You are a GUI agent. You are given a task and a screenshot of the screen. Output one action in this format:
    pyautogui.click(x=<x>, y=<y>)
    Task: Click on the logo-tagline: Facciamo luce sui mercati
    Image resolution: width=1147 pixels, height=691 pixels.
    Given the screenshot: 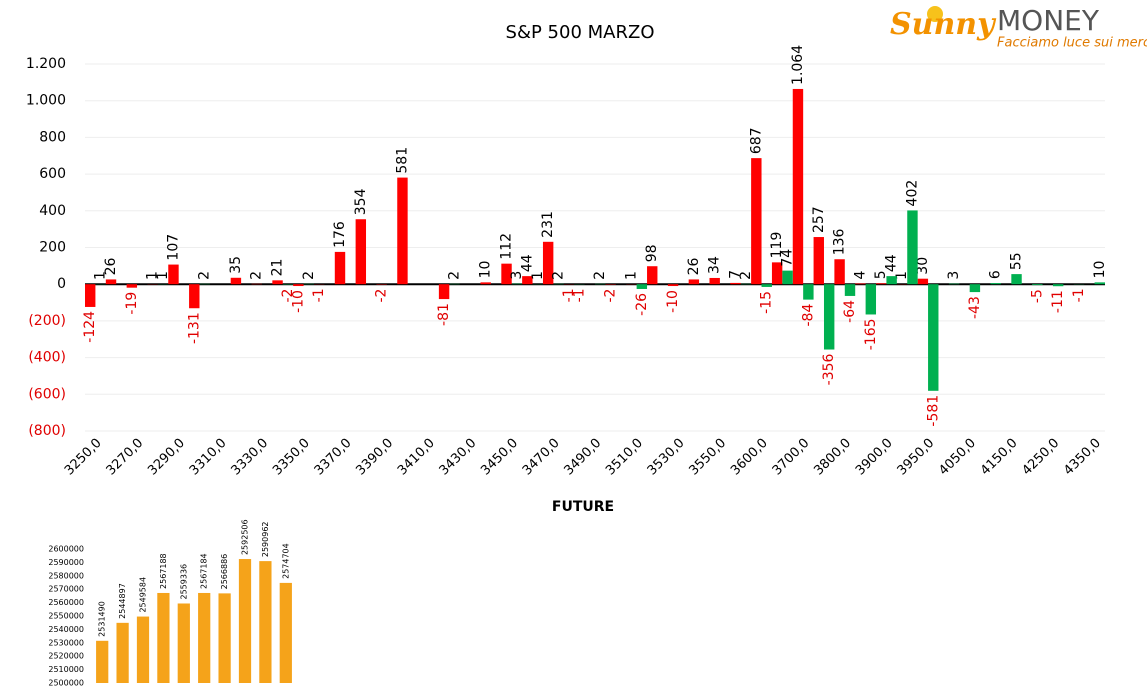 What is the action you would take?
    pyautogui.click(x=1072, y=43)
    